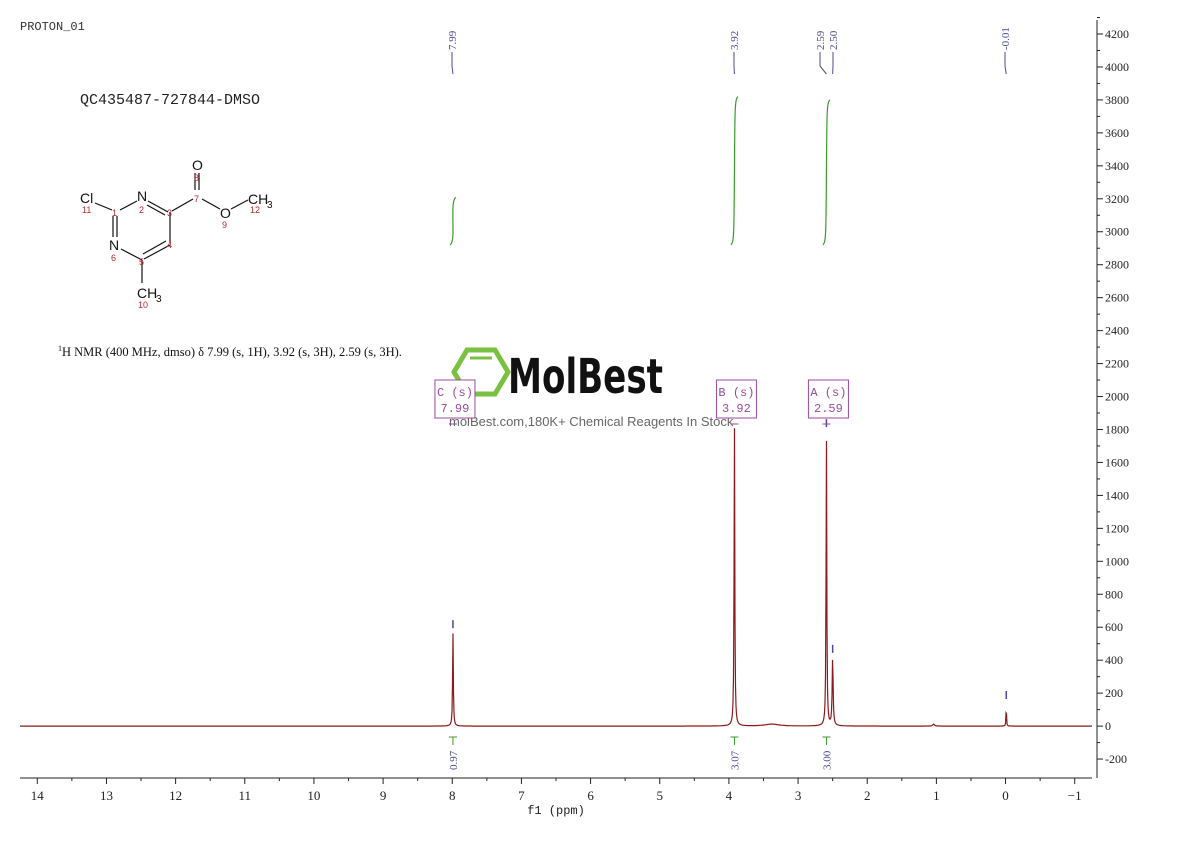 Image resolution: width=1190 pixels, height=841 pixels. I want to click on x-tick-label: 1, so click(936, 795).